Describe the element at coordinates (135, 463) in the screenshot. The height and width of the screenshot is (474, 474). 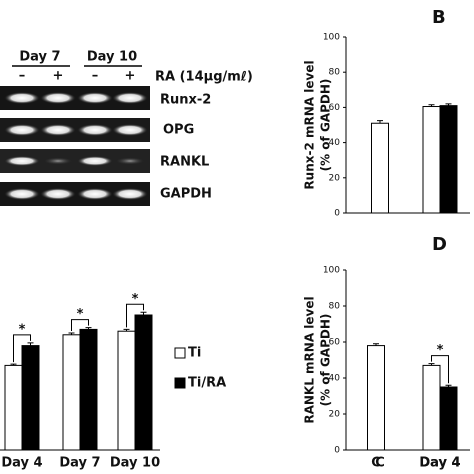
I see `x-tick-label: Day 10` at that location.